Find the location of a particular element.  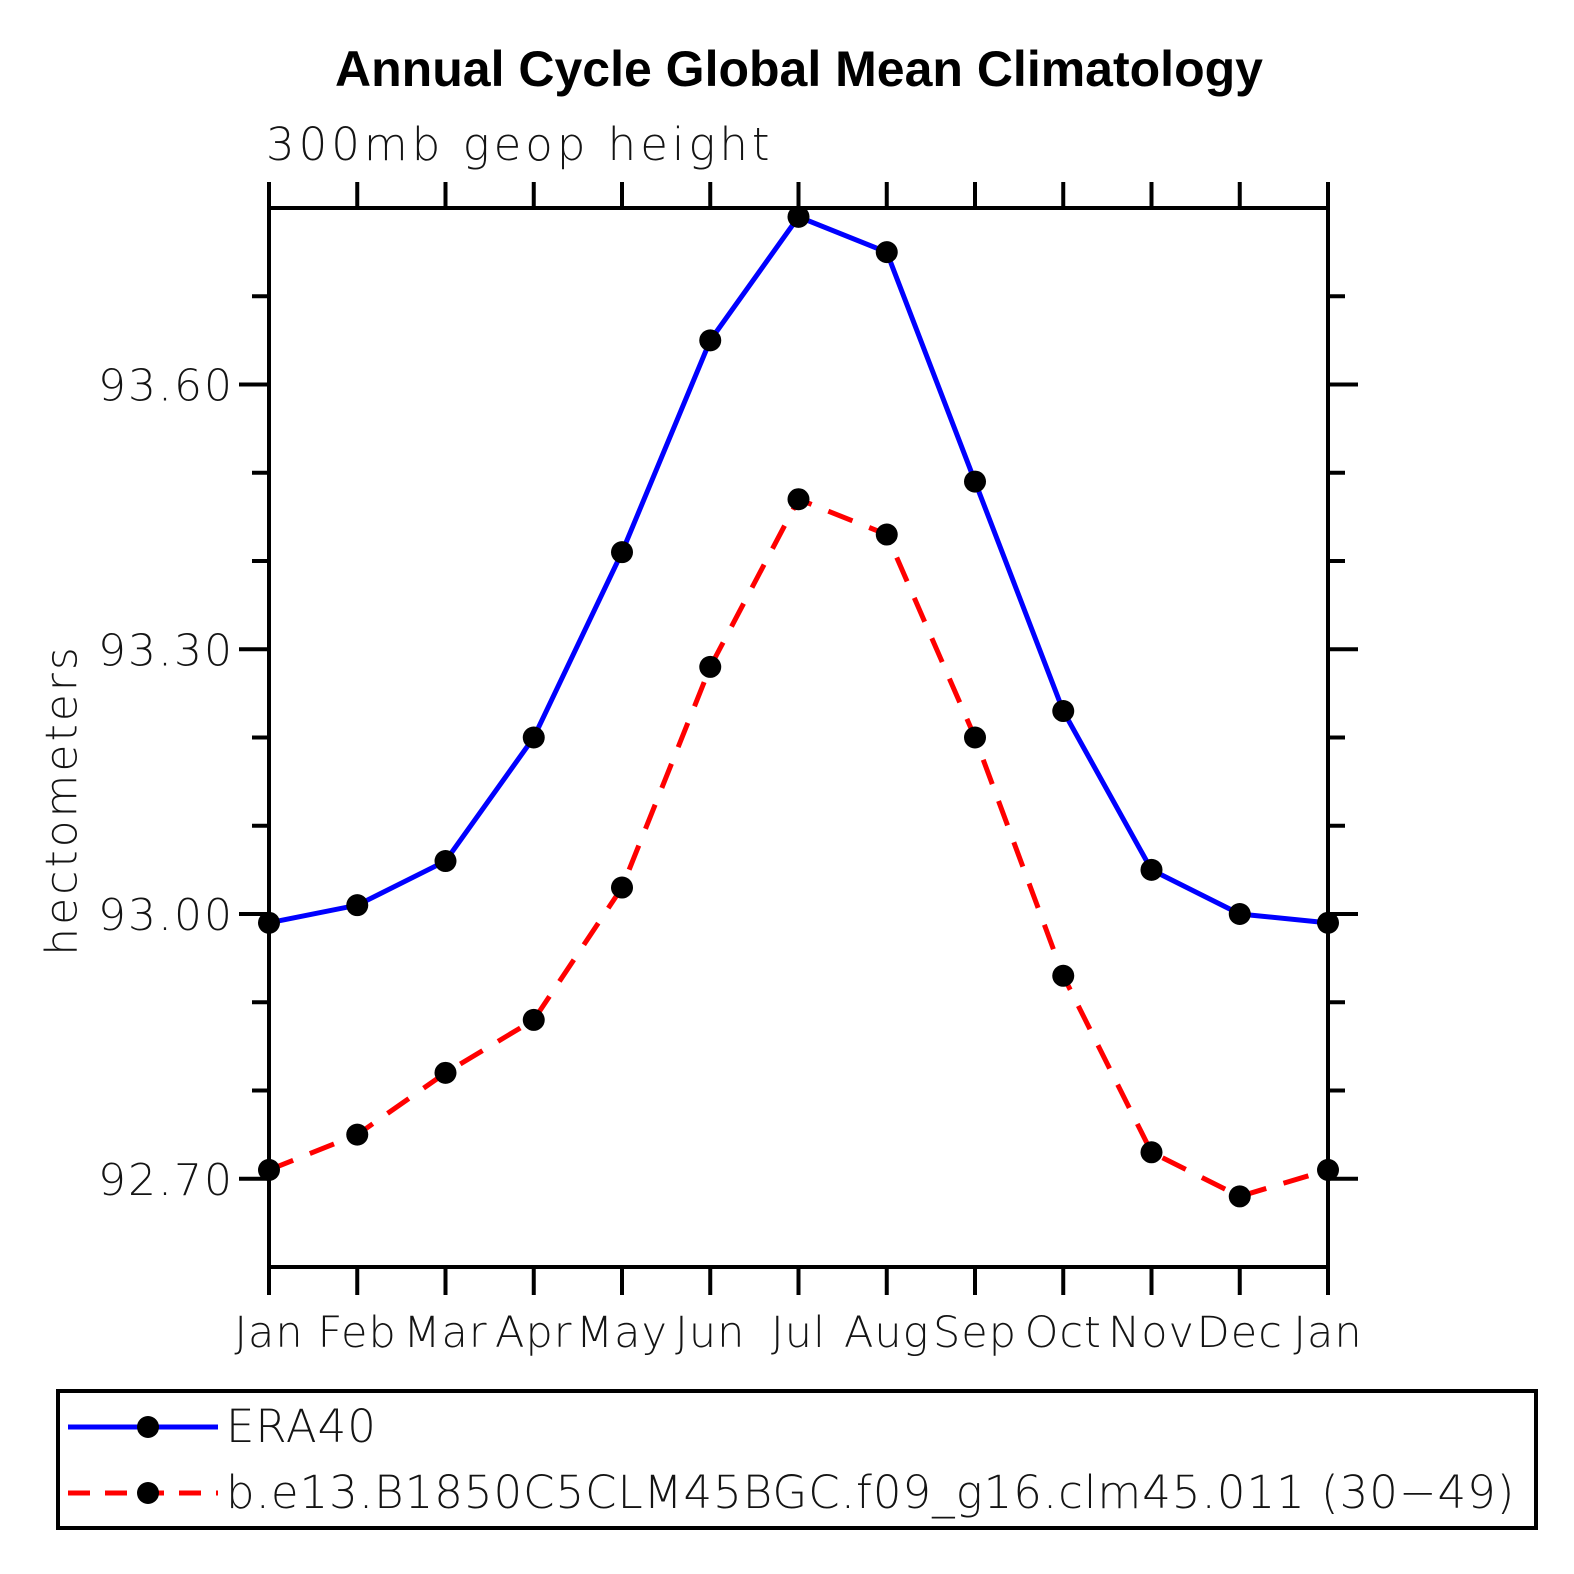

x-tick-label: Jun is located at coordinates (710, 1333).